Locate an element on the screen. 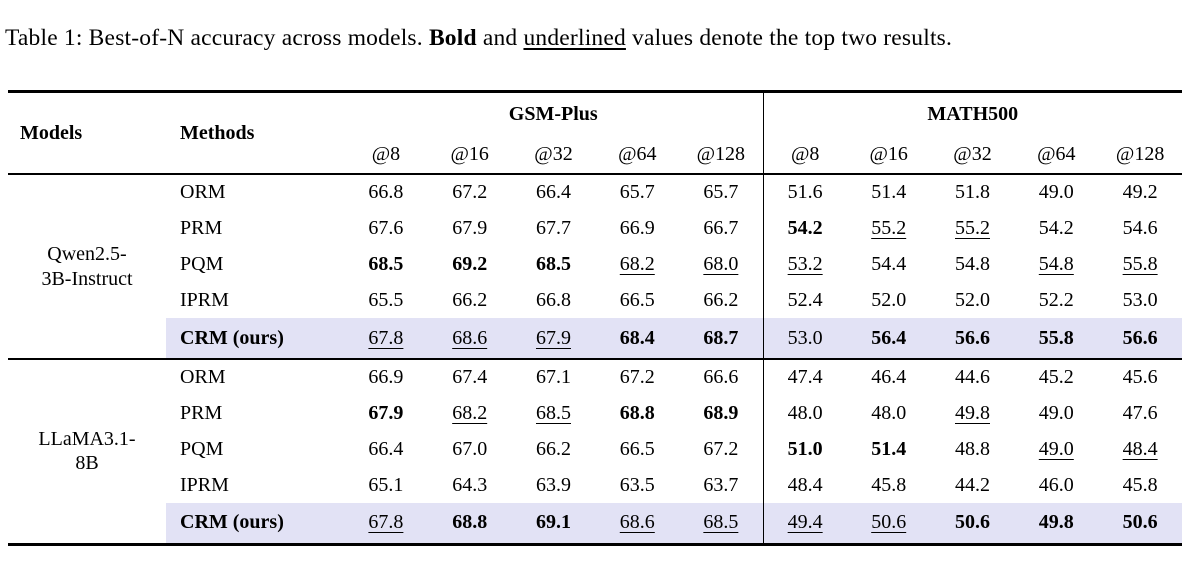  cell-value: 56.4 is located at coordinates (888, 338).